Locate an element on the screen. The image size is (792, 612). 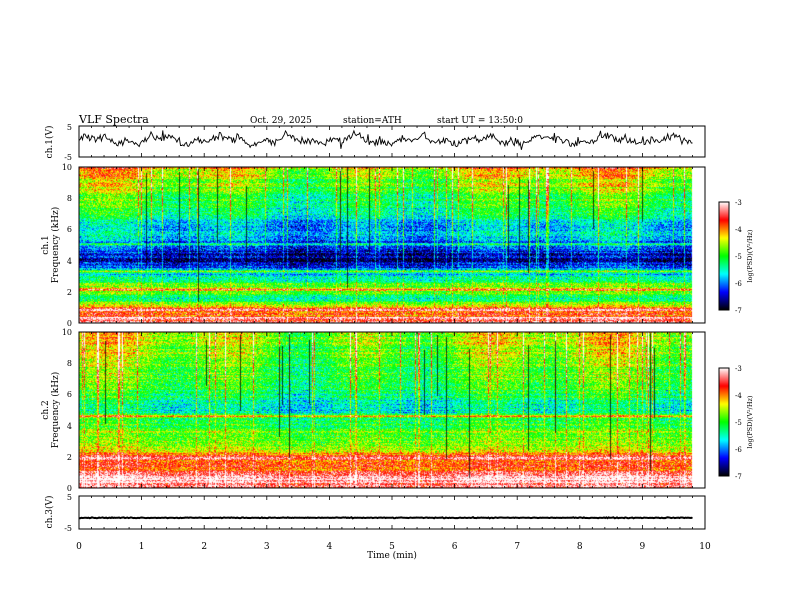
colorbar-ch1-tick-m6: -6 is located at coordinates (738, 284).